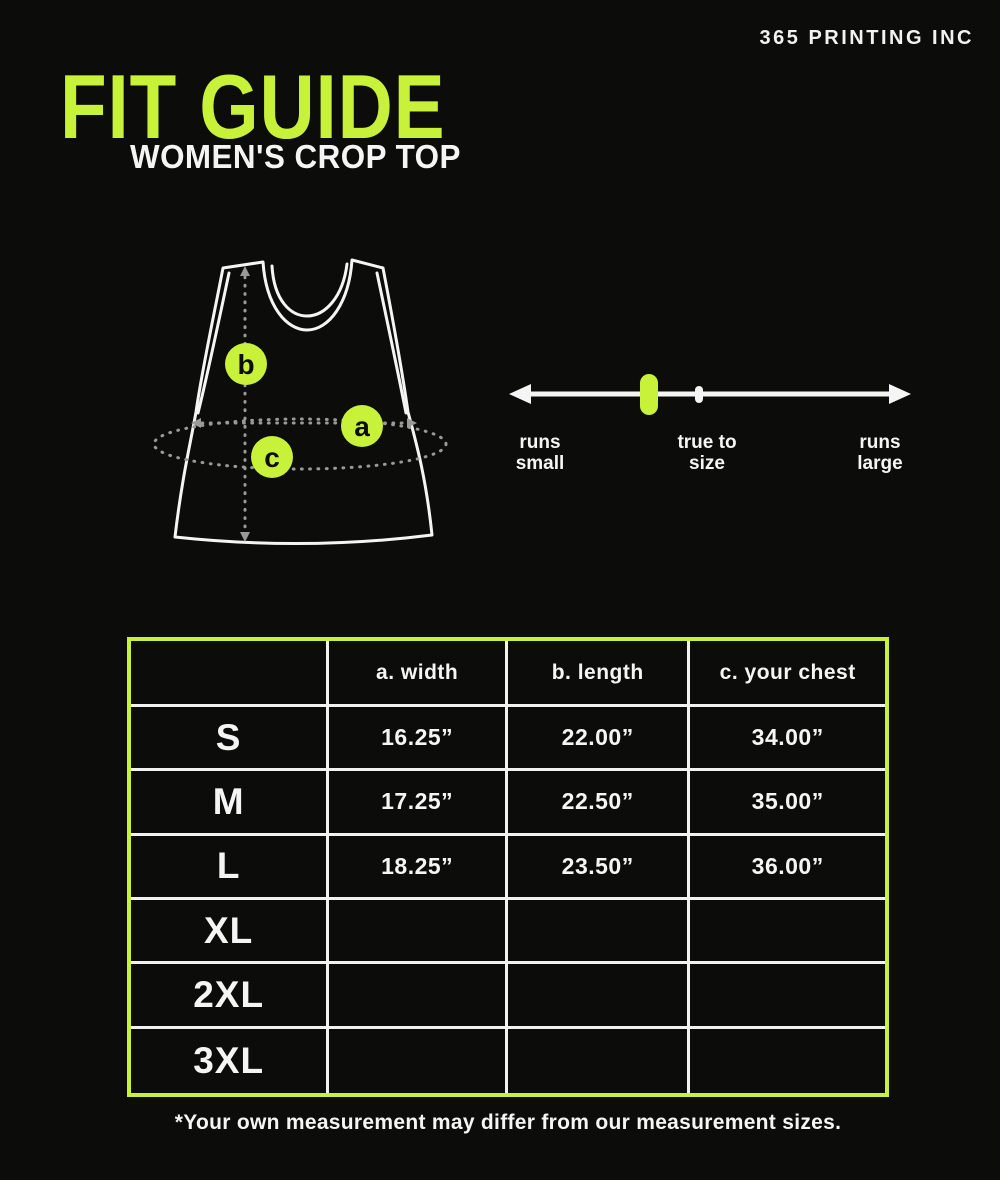 This screenshot has width=1000, height=1180. Describe the element at coordinates (787, 1061) in the screenshot. I see `chest-3xl` at that location.